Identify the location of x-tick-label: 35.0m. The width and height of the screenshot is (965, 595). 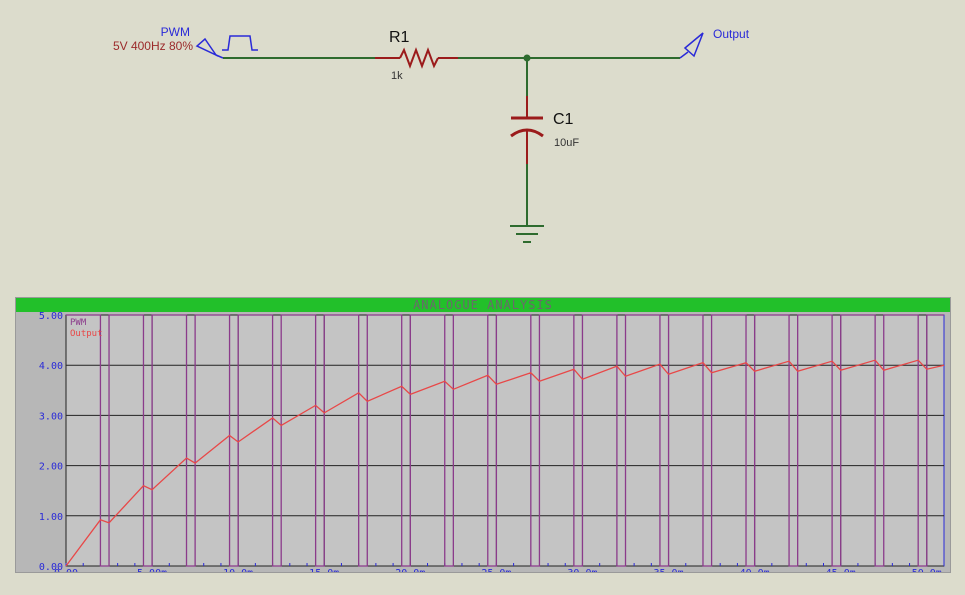
(668, 570).